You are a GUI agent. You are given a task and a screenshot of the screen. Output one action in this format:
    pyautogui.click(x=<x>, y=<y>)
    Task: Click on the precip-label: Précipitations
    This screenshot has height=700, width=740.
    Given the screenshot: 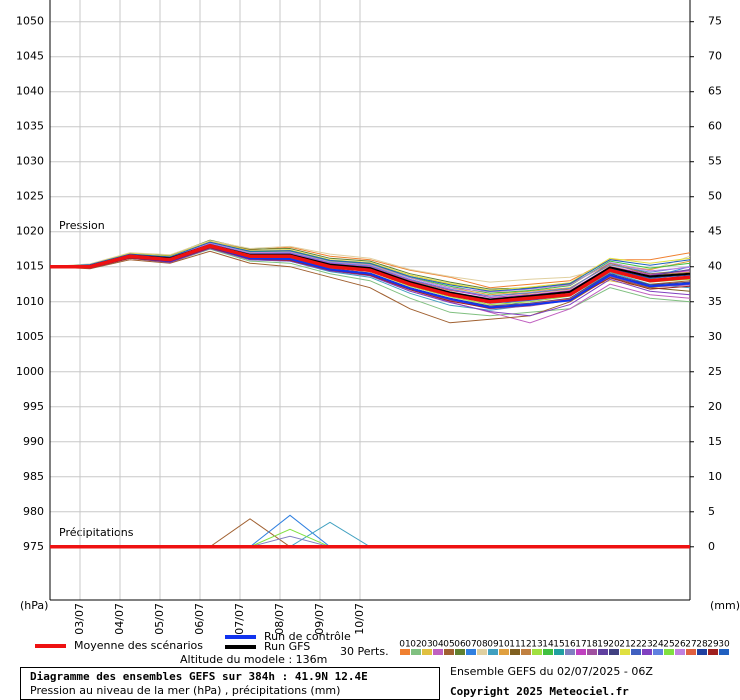 What is the action you would take?
    pyautogui.click(x=96, y=532)
    